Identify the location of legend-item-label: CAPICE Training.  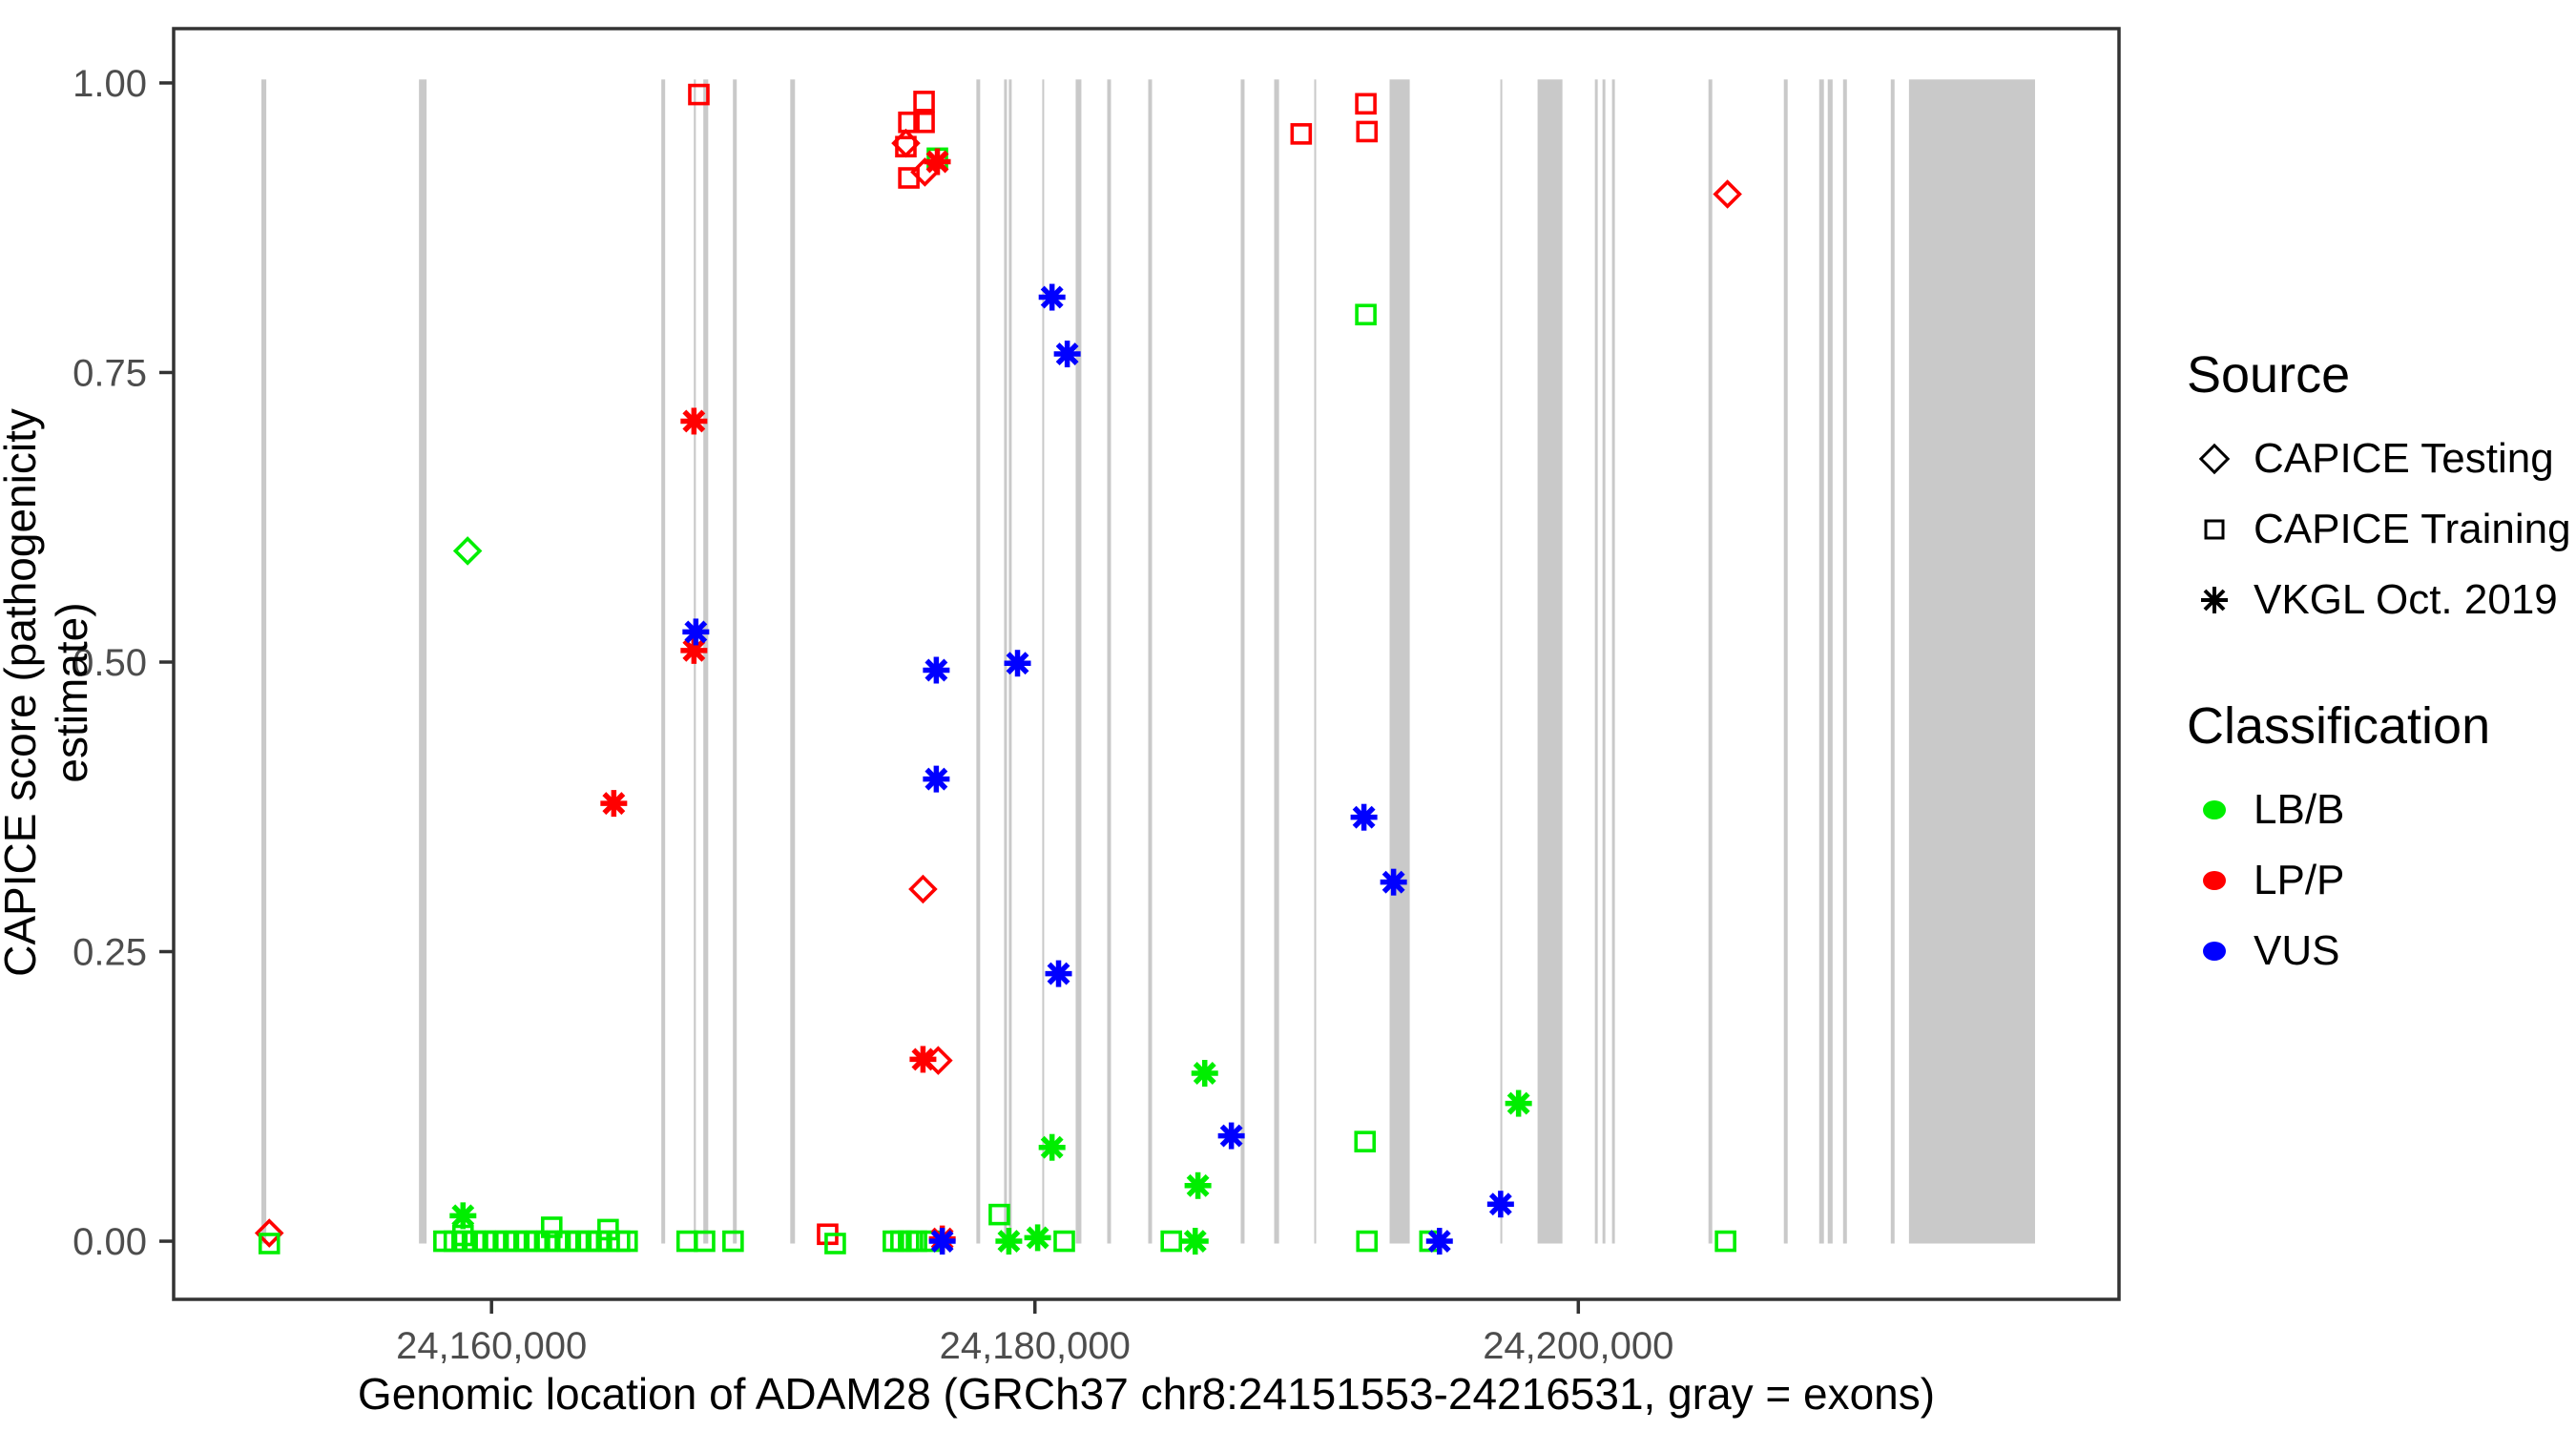
(2412, 529).